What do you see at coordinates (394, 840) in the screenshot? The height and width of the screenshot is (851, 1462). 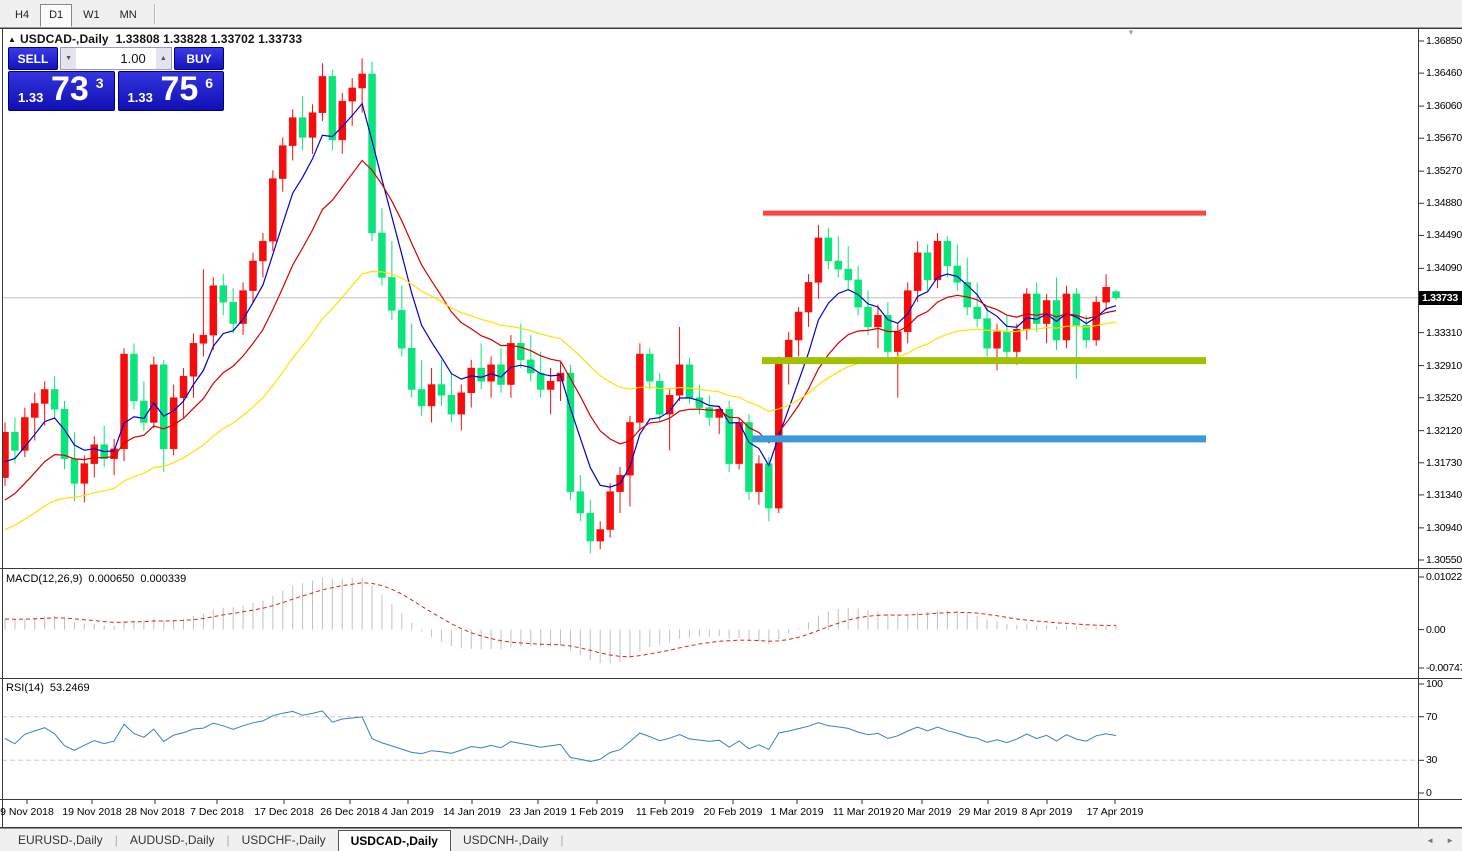 I see `symbol-tab-usdcad: USDCAD-,Daily` at bounding box center [394, 840].